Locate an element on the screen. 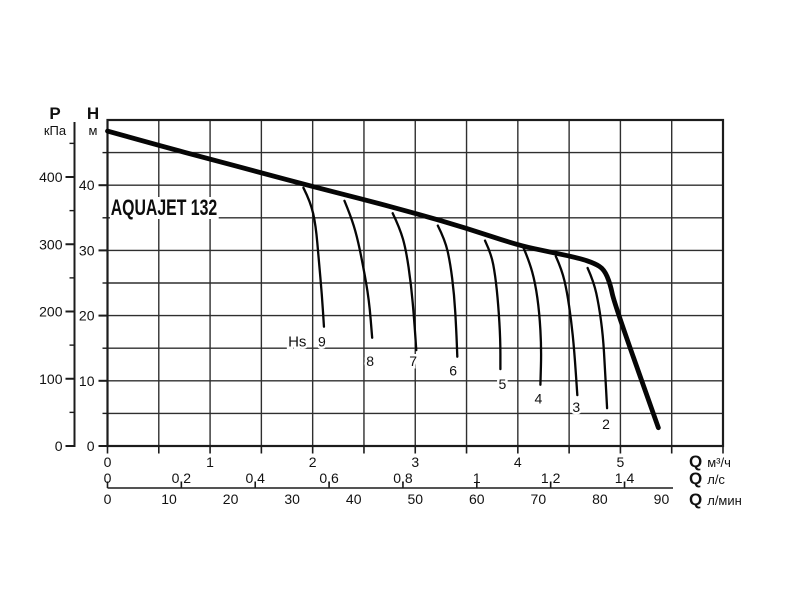 This screenshot has height=600, width=800. flow-axis-label-m3h: Q м³/ч is located at coordinates (710, 462).